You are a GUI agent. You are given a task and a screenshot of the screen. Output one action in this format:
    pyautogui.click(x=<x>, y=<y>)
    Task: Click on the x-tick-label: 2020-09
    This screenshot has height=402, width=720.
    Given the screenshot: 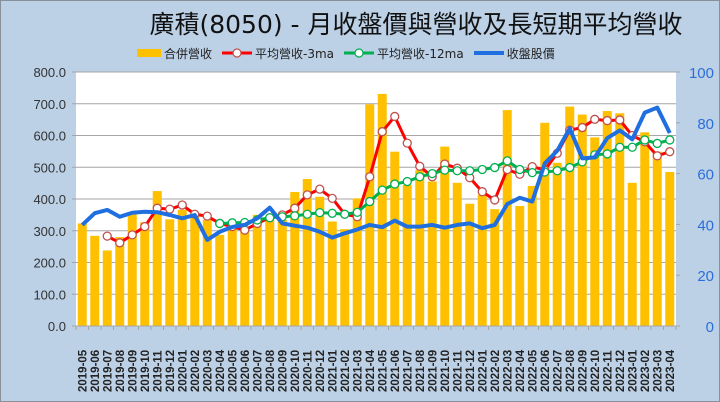 What is the action you would take?
    pyautogui.click(x=283, y=371)
    